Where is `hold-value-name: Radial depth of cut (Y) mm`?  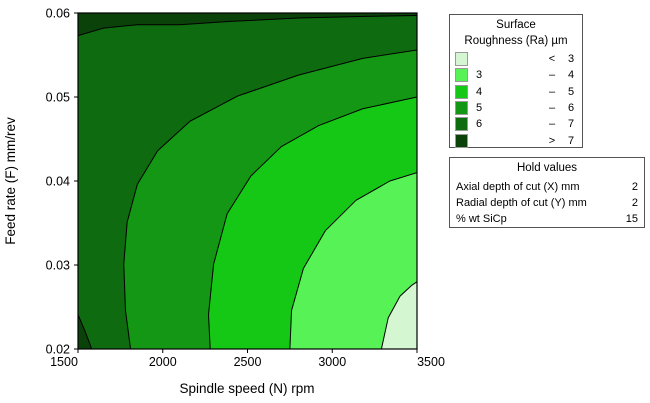
hold-value-name: Radial depth of cut (Y) mm is located at coordinates (521, 203).